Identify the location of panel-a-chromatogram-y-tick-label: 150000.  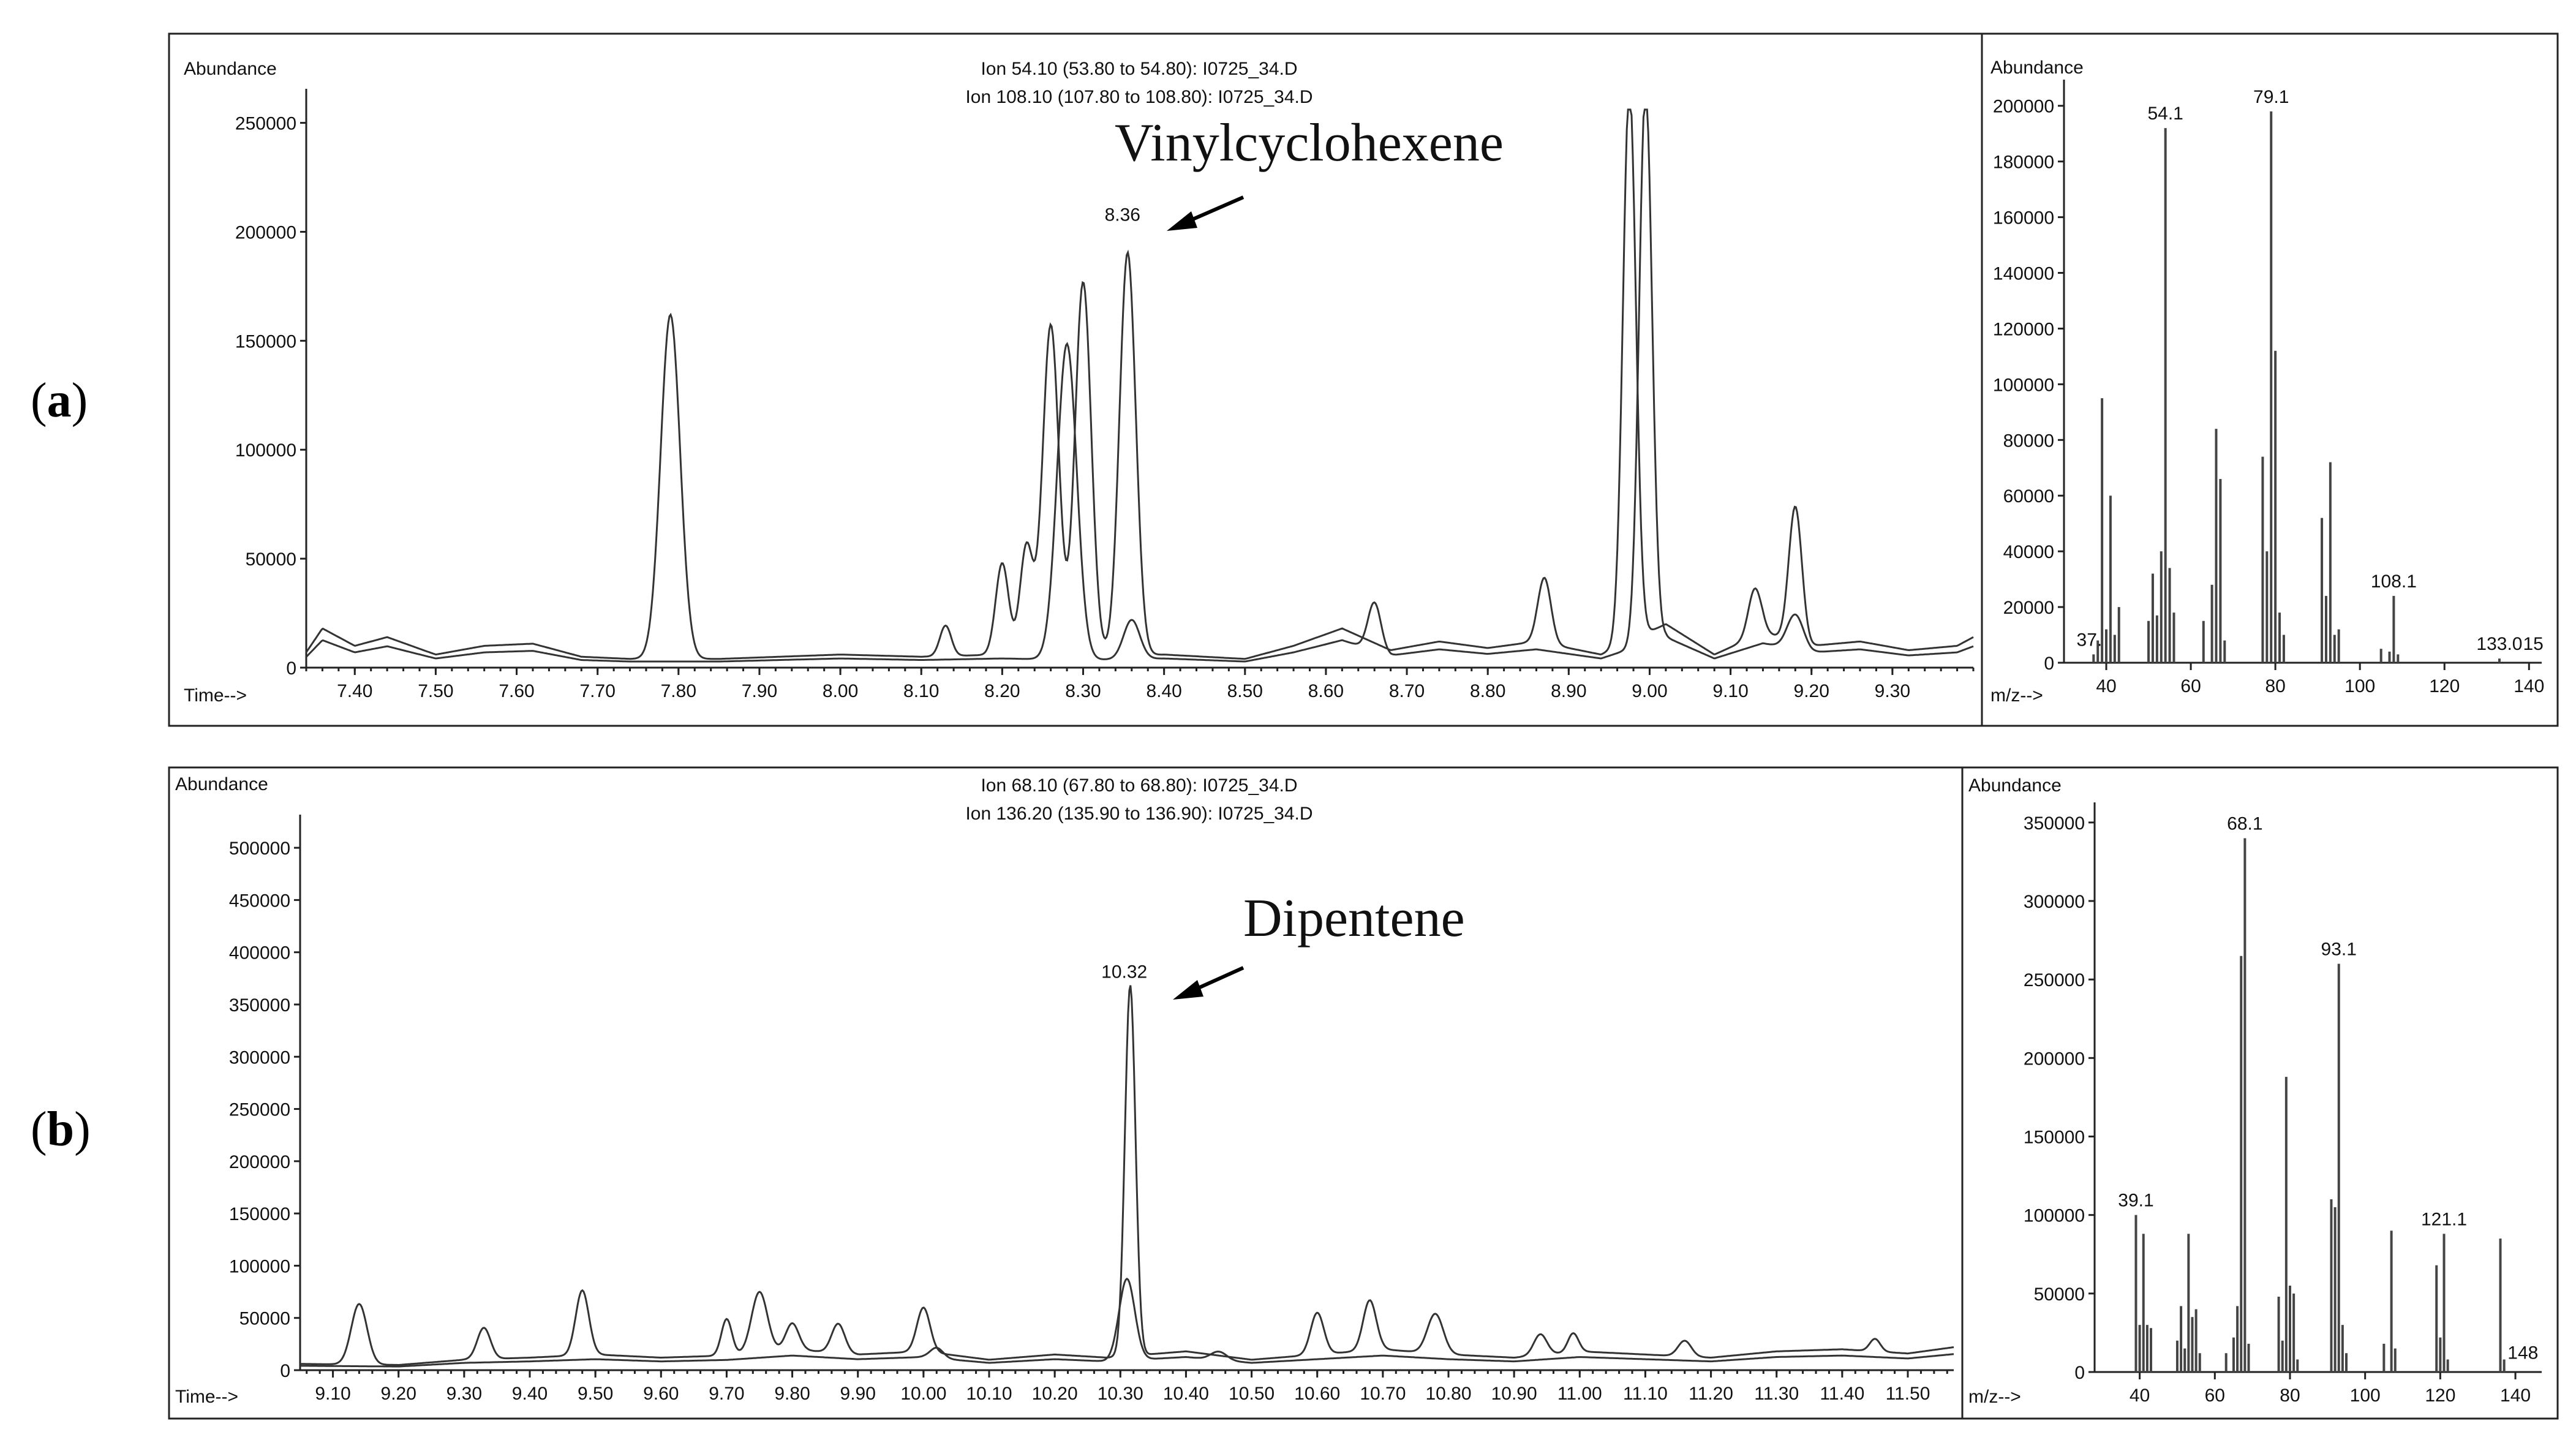
(265, 341).